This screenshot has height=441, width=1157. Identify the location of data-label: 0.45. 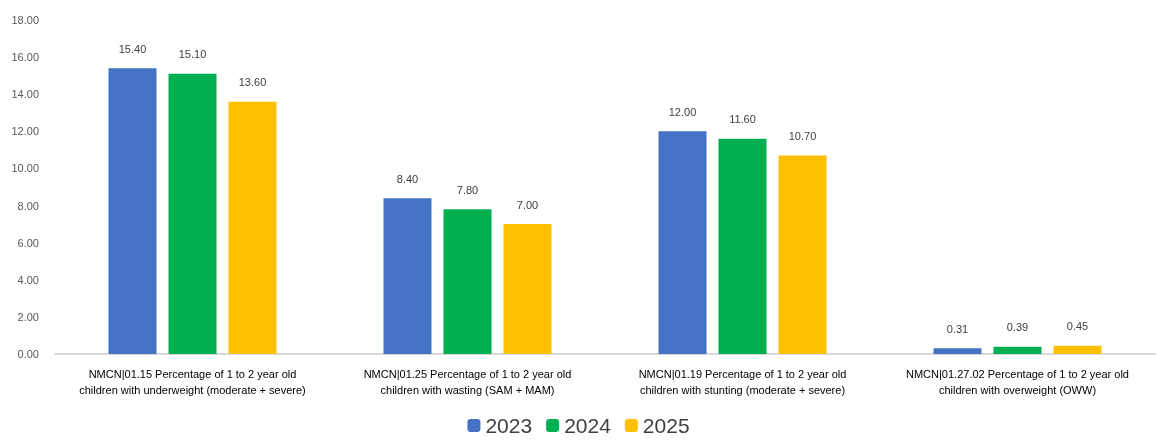
(1077, 326).